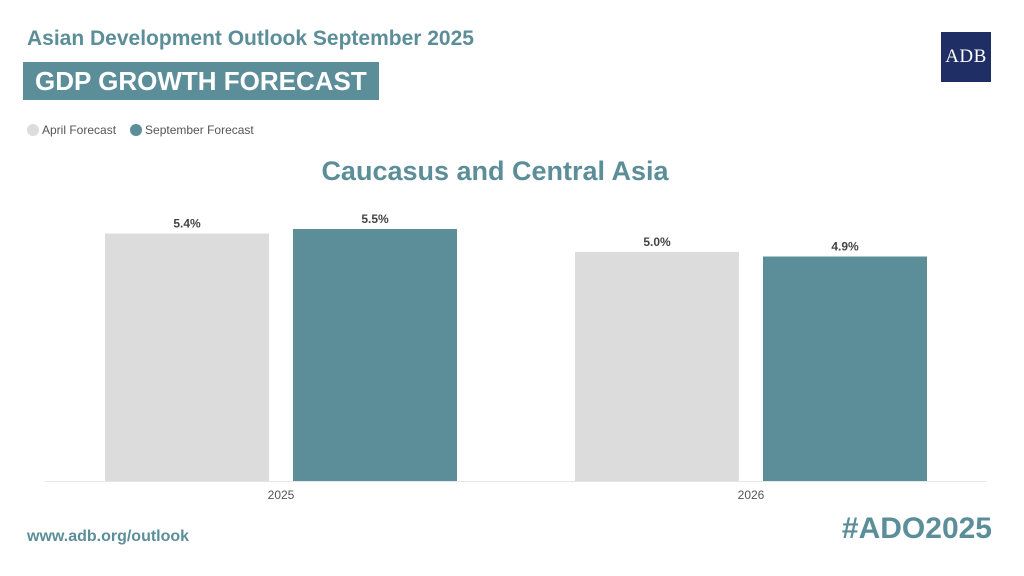 The width and height of the screenshot is (1024, 576). What do you see at coordinates (751, 495) in the screenshot?
I see `x-tick-label-2026: 2026` at bounding box center [751, 495].